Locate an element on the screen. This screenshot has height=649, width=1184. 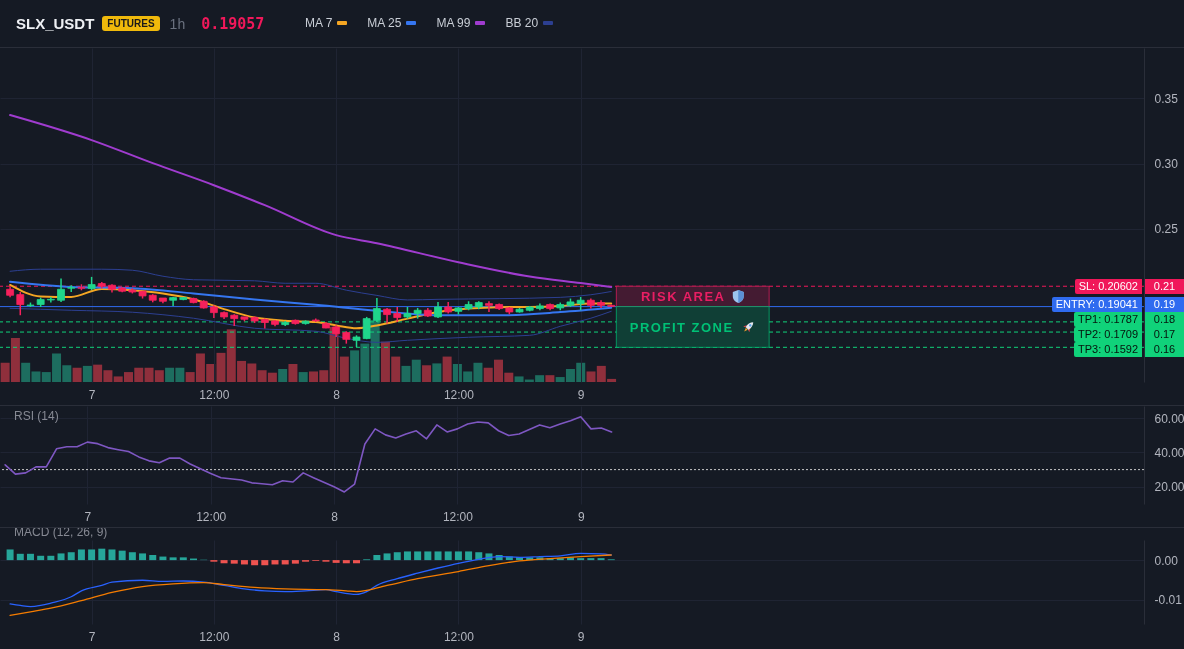
text: 0.21 is located at coordinates (1164, 286).